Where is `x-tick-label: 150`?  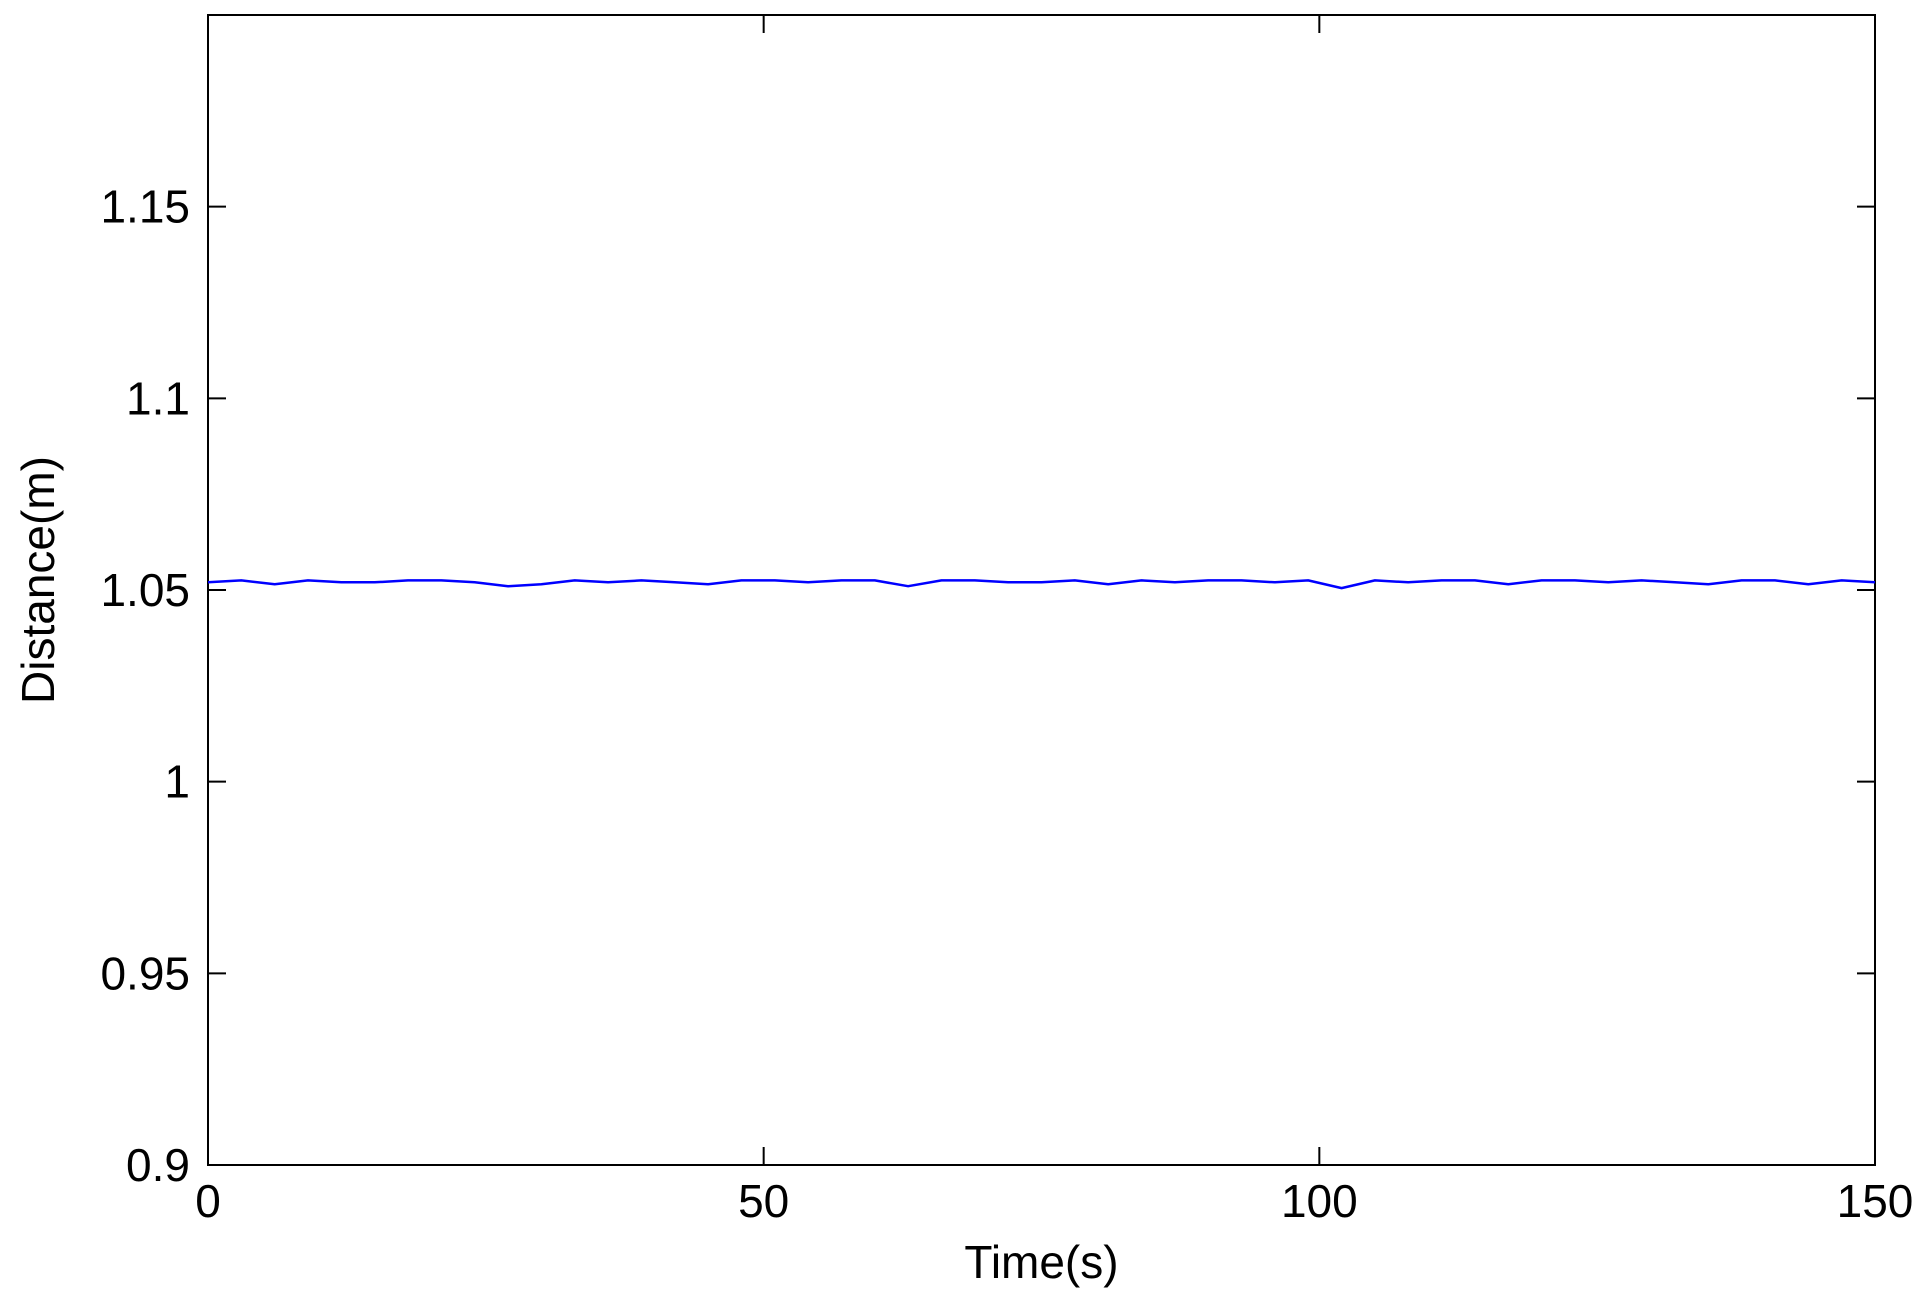 x-tick-label: 150 is located at coordinates (1875, 1201).